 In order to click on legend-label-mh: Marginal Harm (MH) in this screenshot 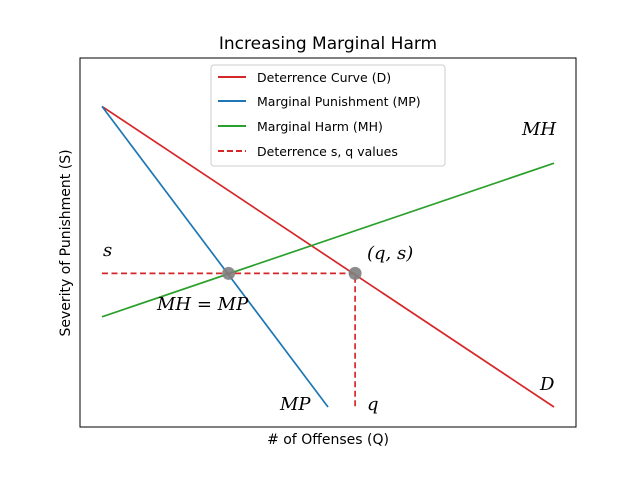, I will do `click(320, 126)`.